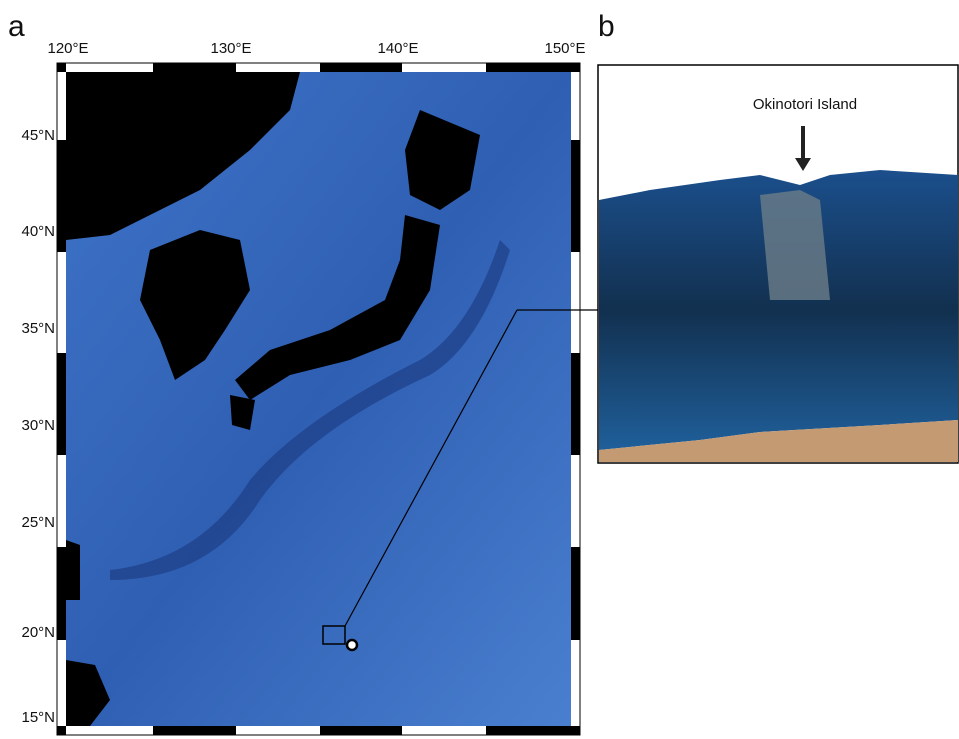 The height and width of the screenshot is (739, 959). I want to click on seafloor, so click(778, 441).